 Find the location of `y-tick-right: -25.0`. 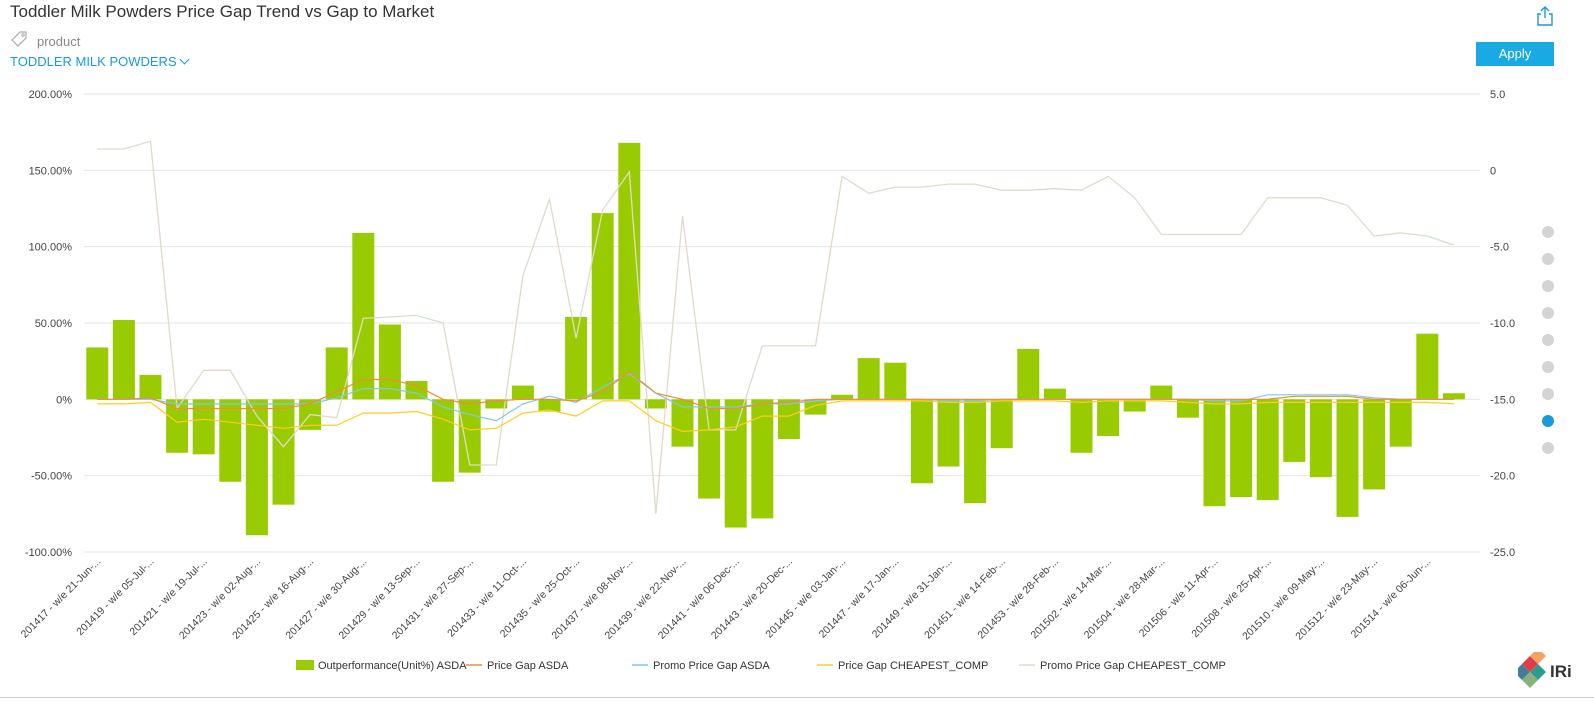

y-tick-right: -25.0 is located at coordinates (1502, 553).